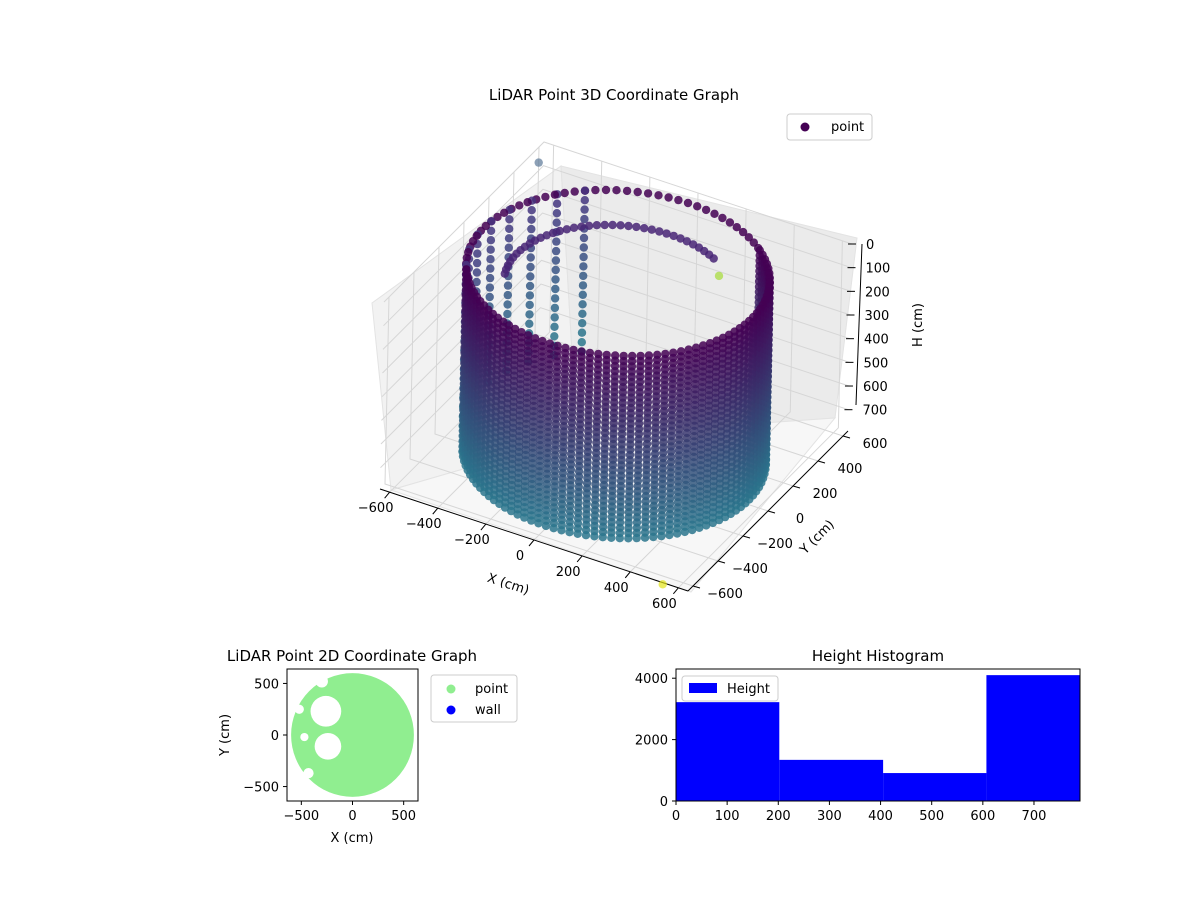 Image resolution: width=1200 pixels, height=900 pixels. I want to click on z-tick-label-3d: 500, so click(875, 363).